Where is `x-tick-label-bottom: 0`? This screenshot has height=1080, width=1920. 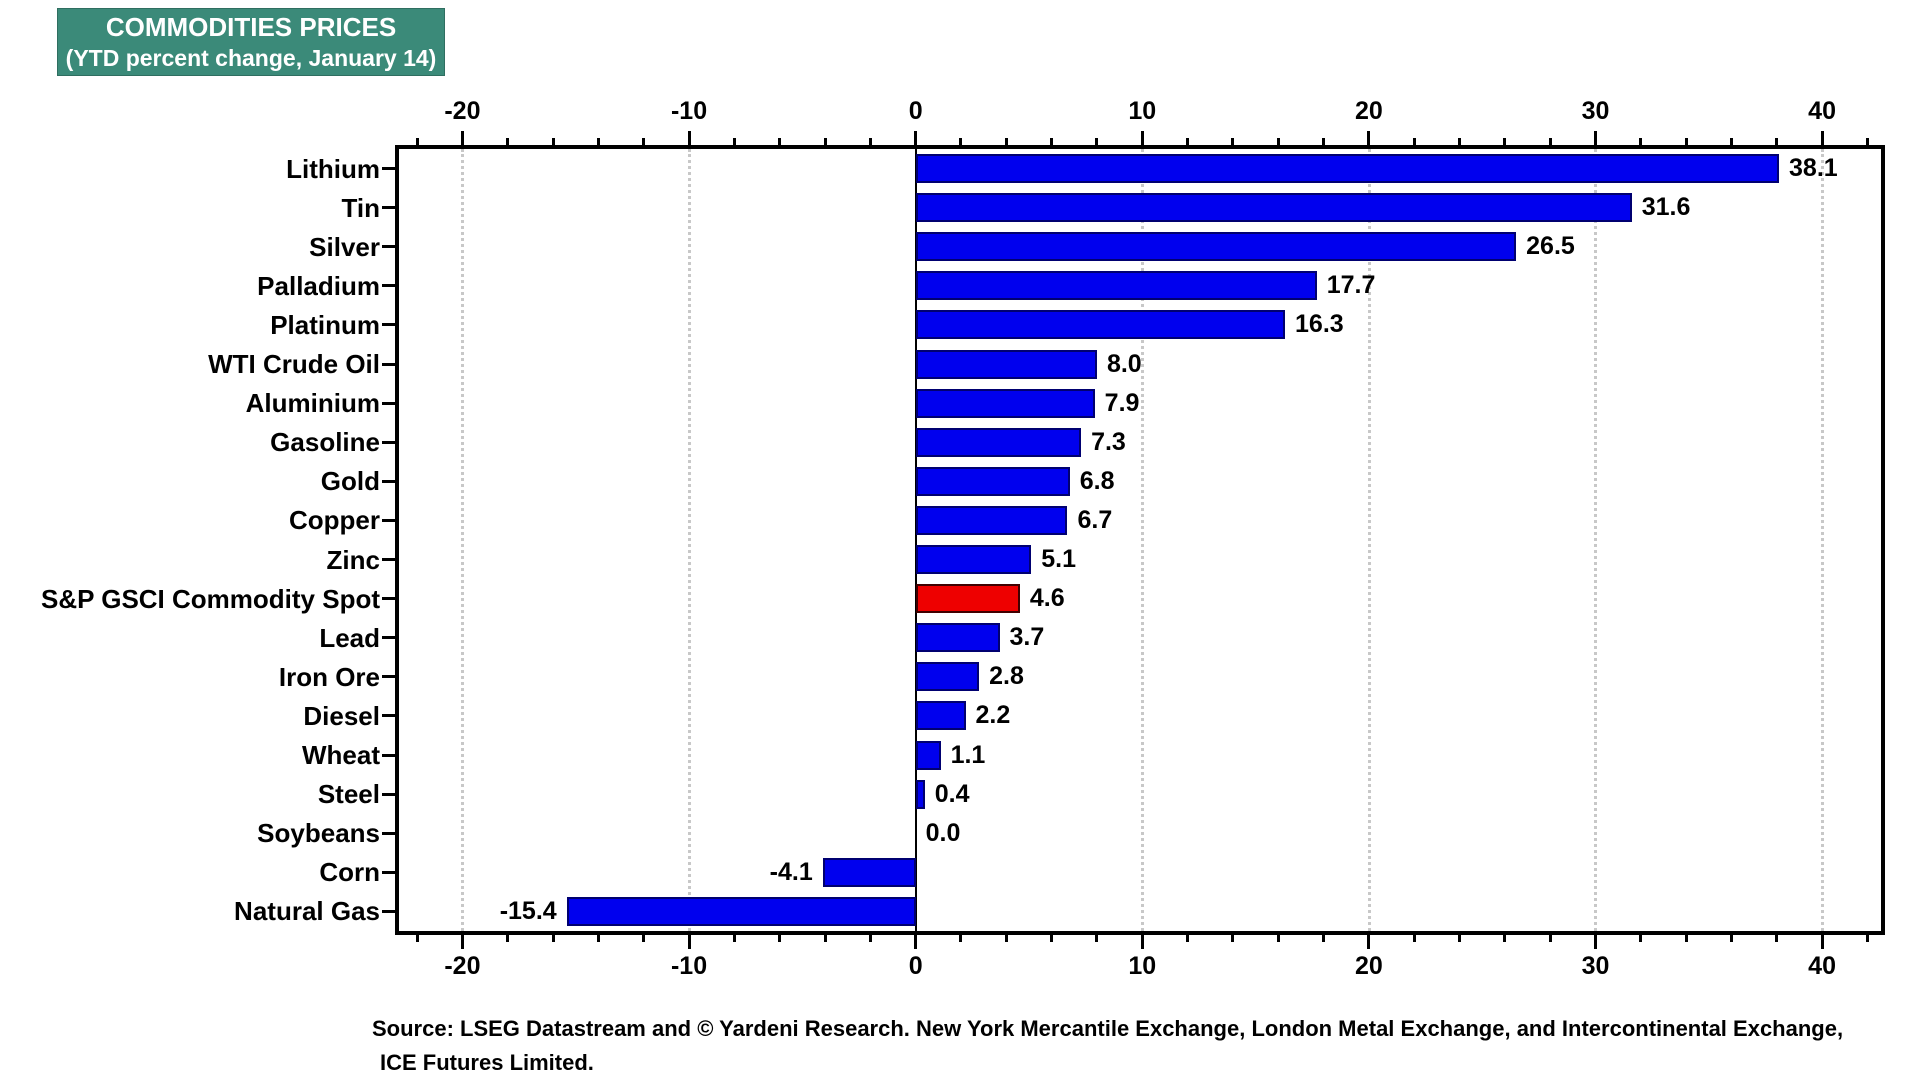 x-tick-label-bottom: 0 is located at coordinates (915, 966).